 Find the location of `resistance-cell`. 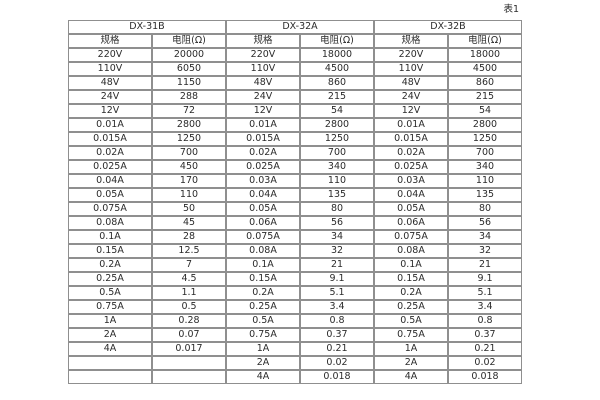

resistance-cell is located at coordinates (189, 363).